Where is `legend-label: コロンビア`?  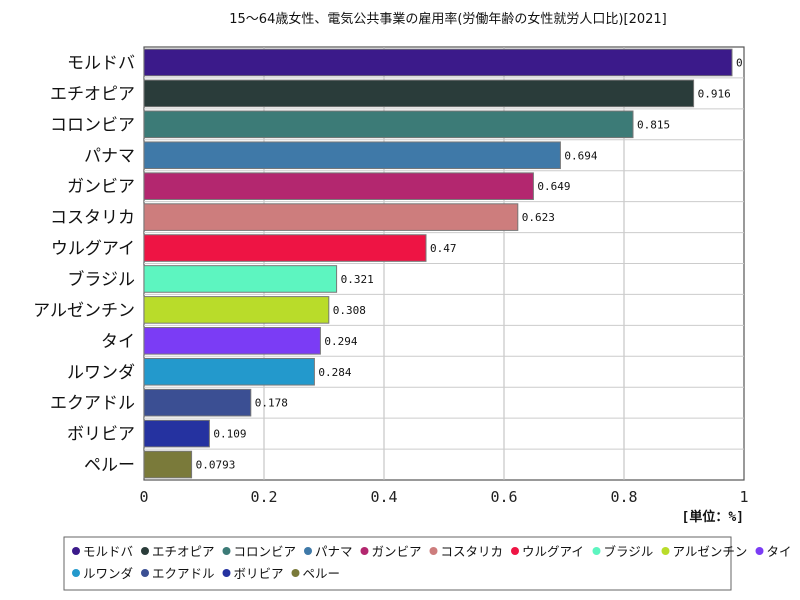 legend-label: コロンビア is located at coordinates (265, 551).